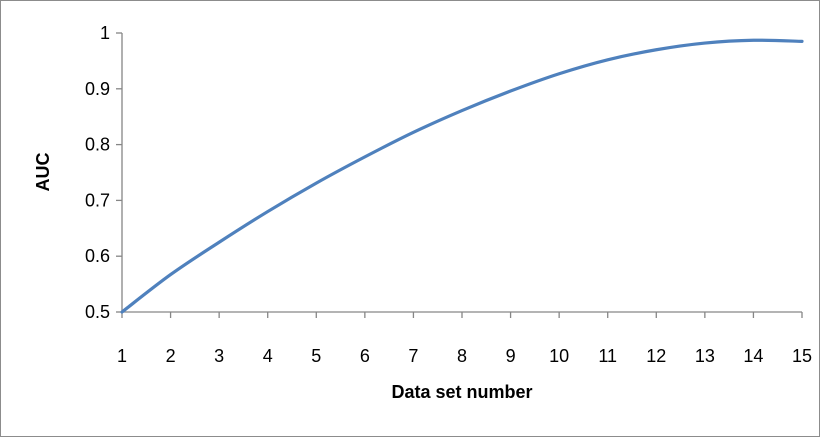 This screenshot has height=437, width=820. Describe the element at coordinates (97, 89) in the screenshot. I see `y-tick-label: 0.9` at that location.